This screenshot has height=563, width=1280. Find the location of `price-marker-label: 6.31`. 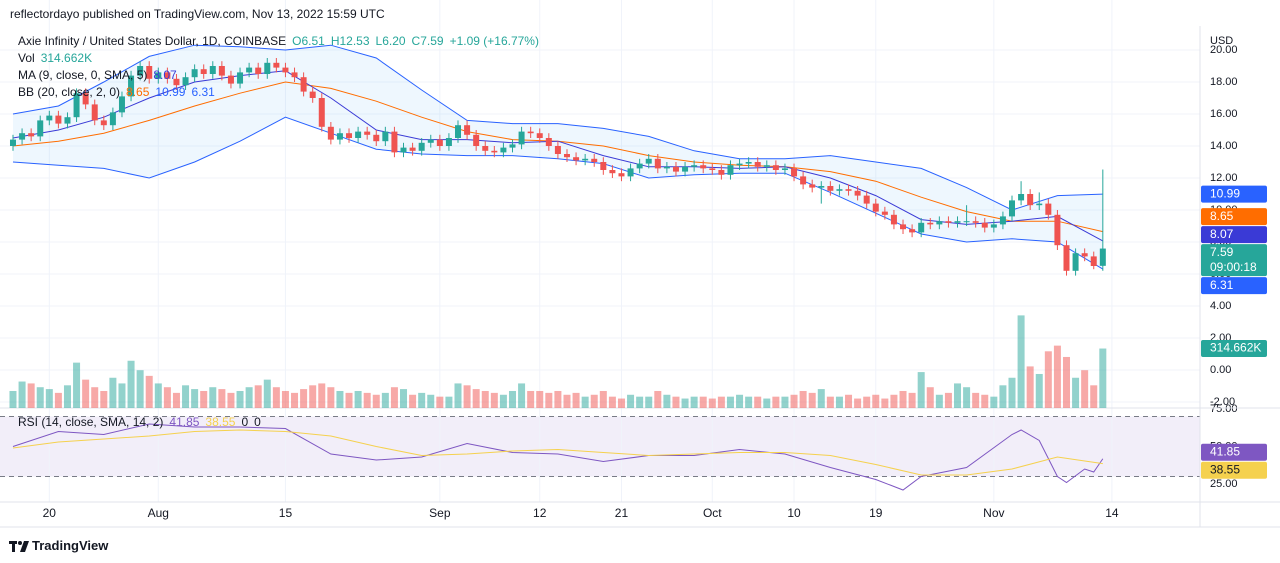

price-marker-label: 6.31 is located at coordinates (1222, 285).